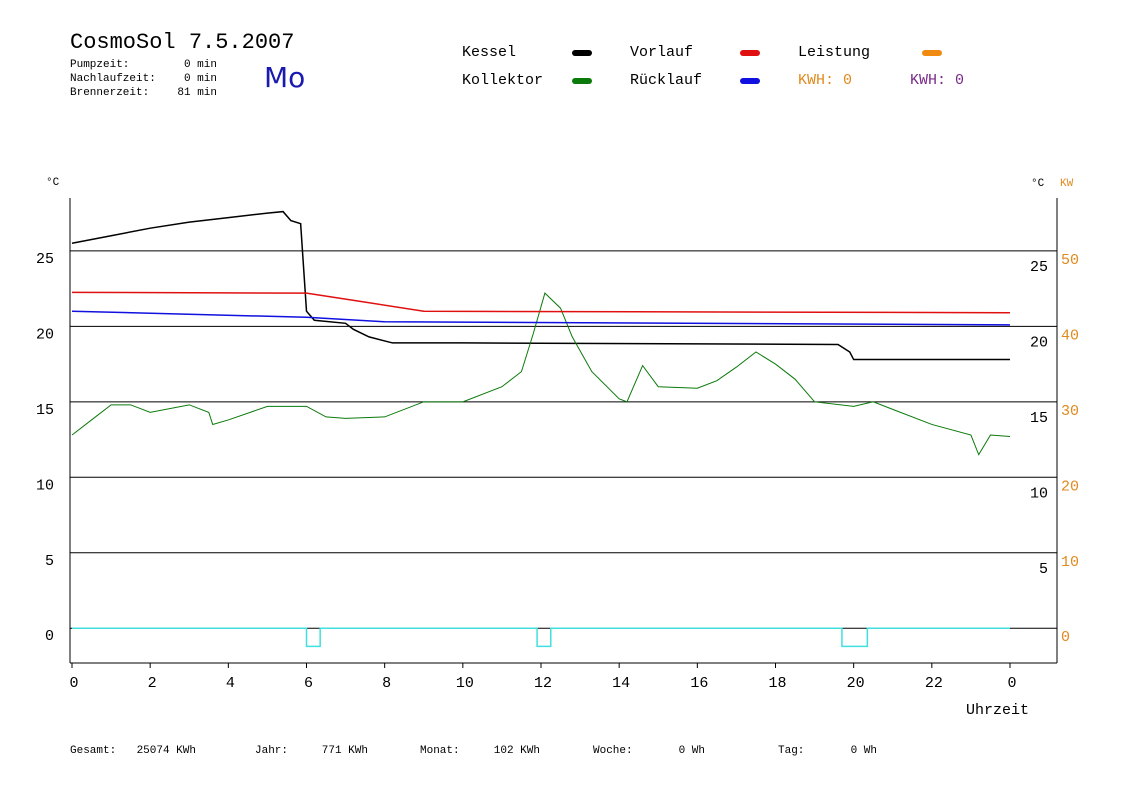 This screenshot has height=812, width=1148. Describe the element at coordinates (166, 751) in the screenshot. I see `footer-value: 25074 KWh` at that location.